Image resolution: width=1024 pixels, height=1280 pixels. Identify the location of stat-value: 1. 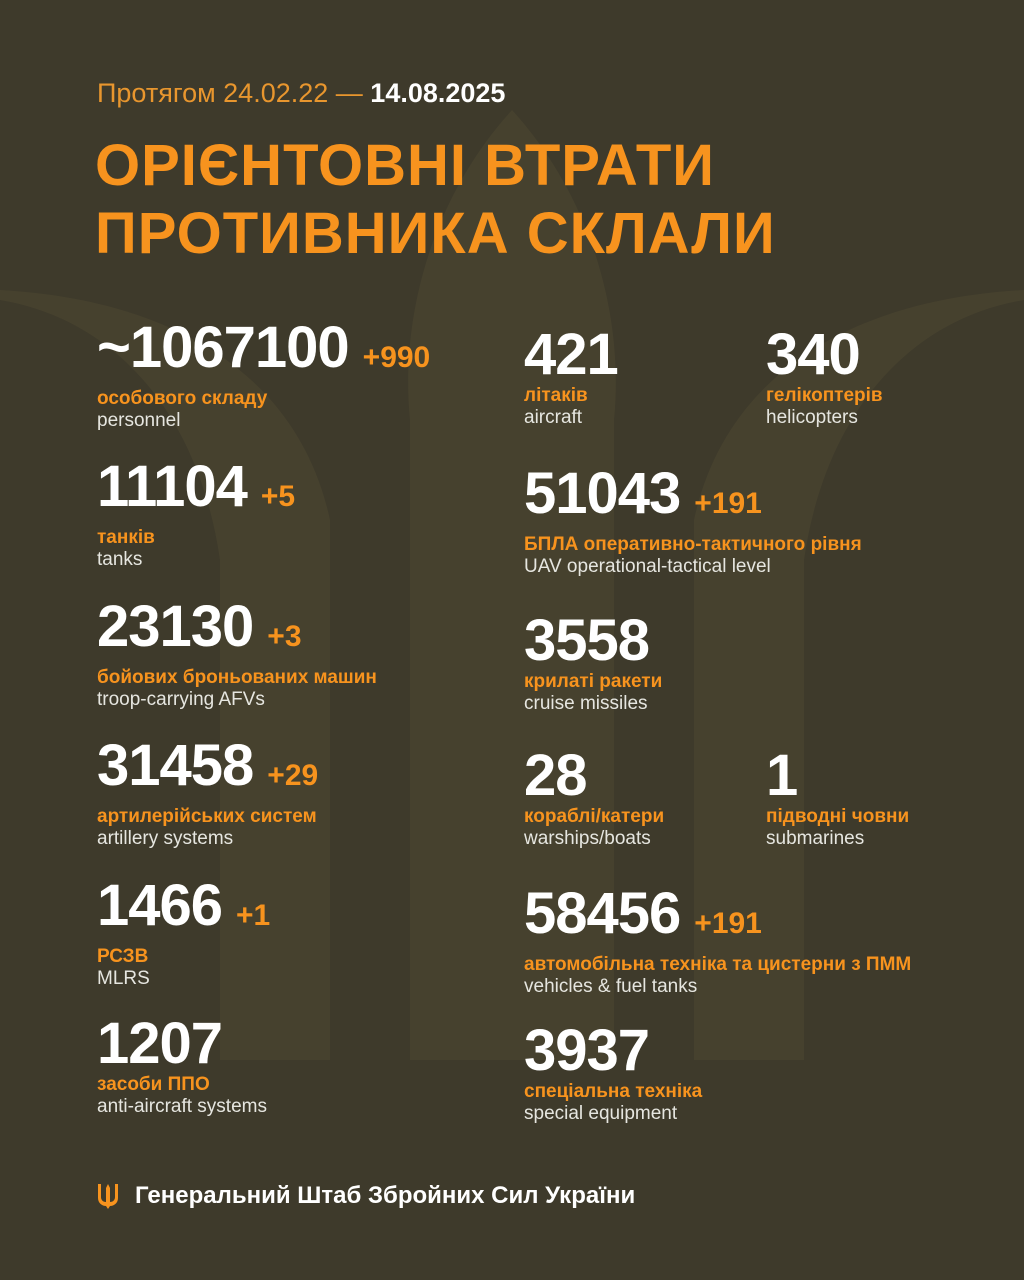
(782, 775).